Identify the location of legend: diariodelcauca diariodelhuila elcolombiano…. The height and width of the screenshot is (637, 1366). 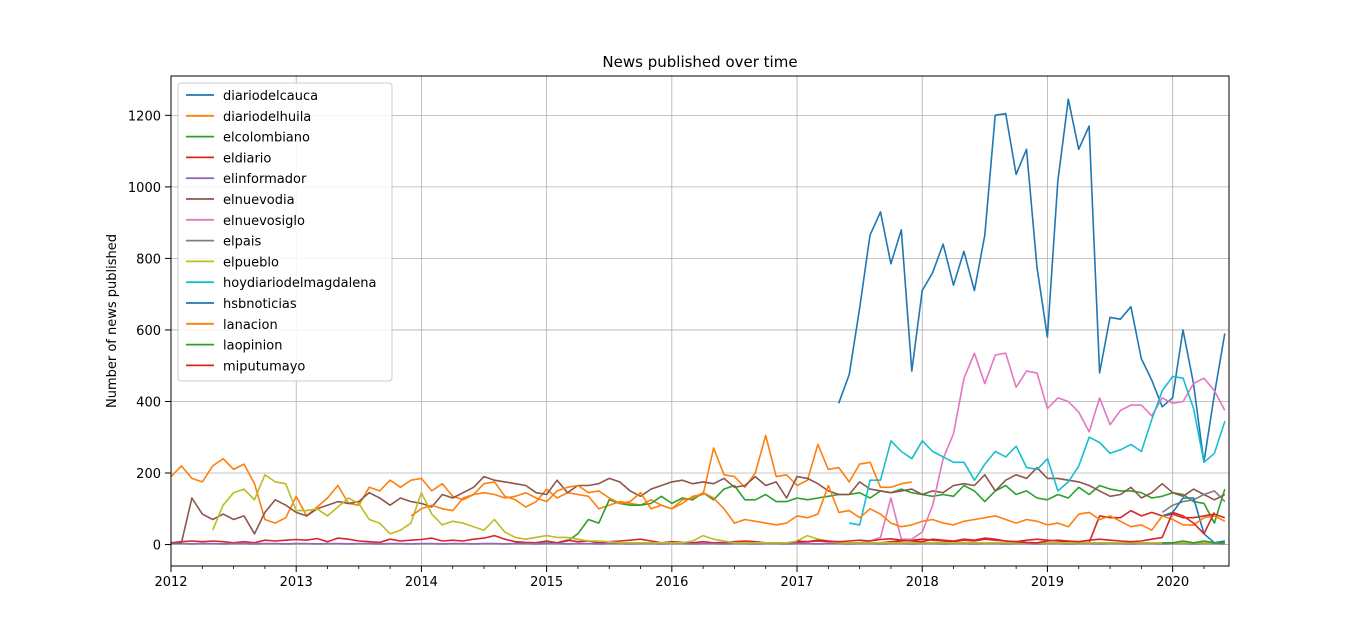
(285, 232).